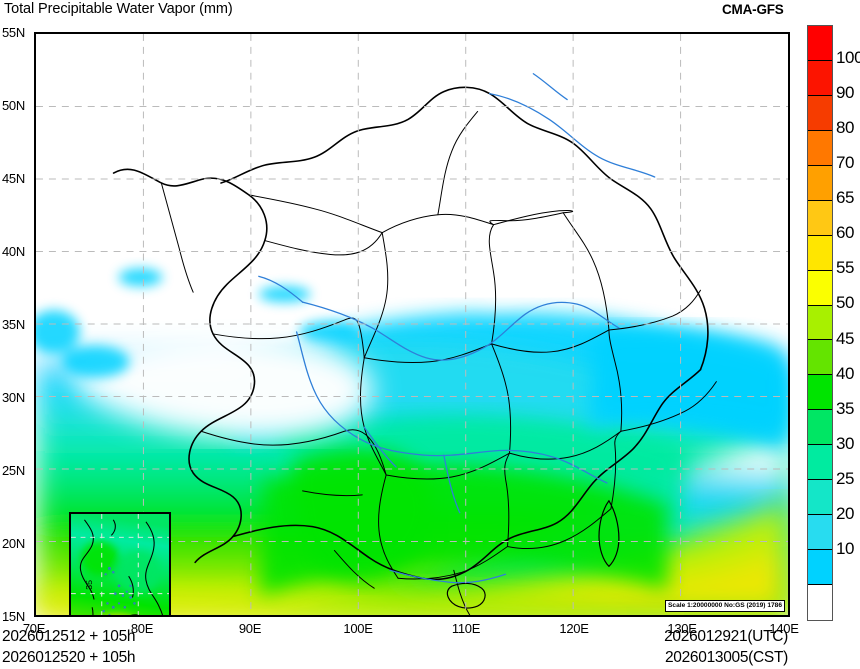  Describe the element at coordinates (845, 303) in the screenshot. I see `colorbar-tick-50: 50` at that location.